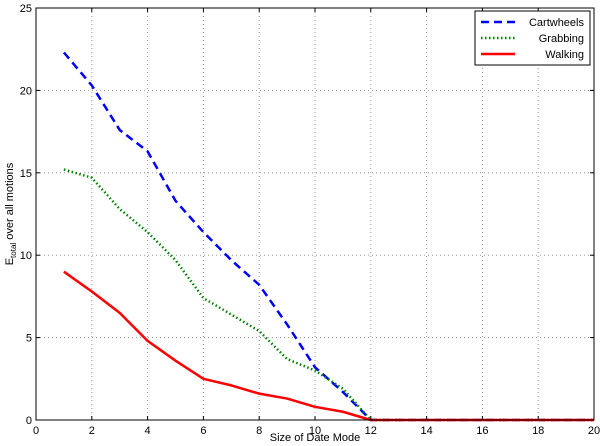 The height and width of the screenshot is (446, 600). I want to click on y-tick-label: 0, so click(29, 421).